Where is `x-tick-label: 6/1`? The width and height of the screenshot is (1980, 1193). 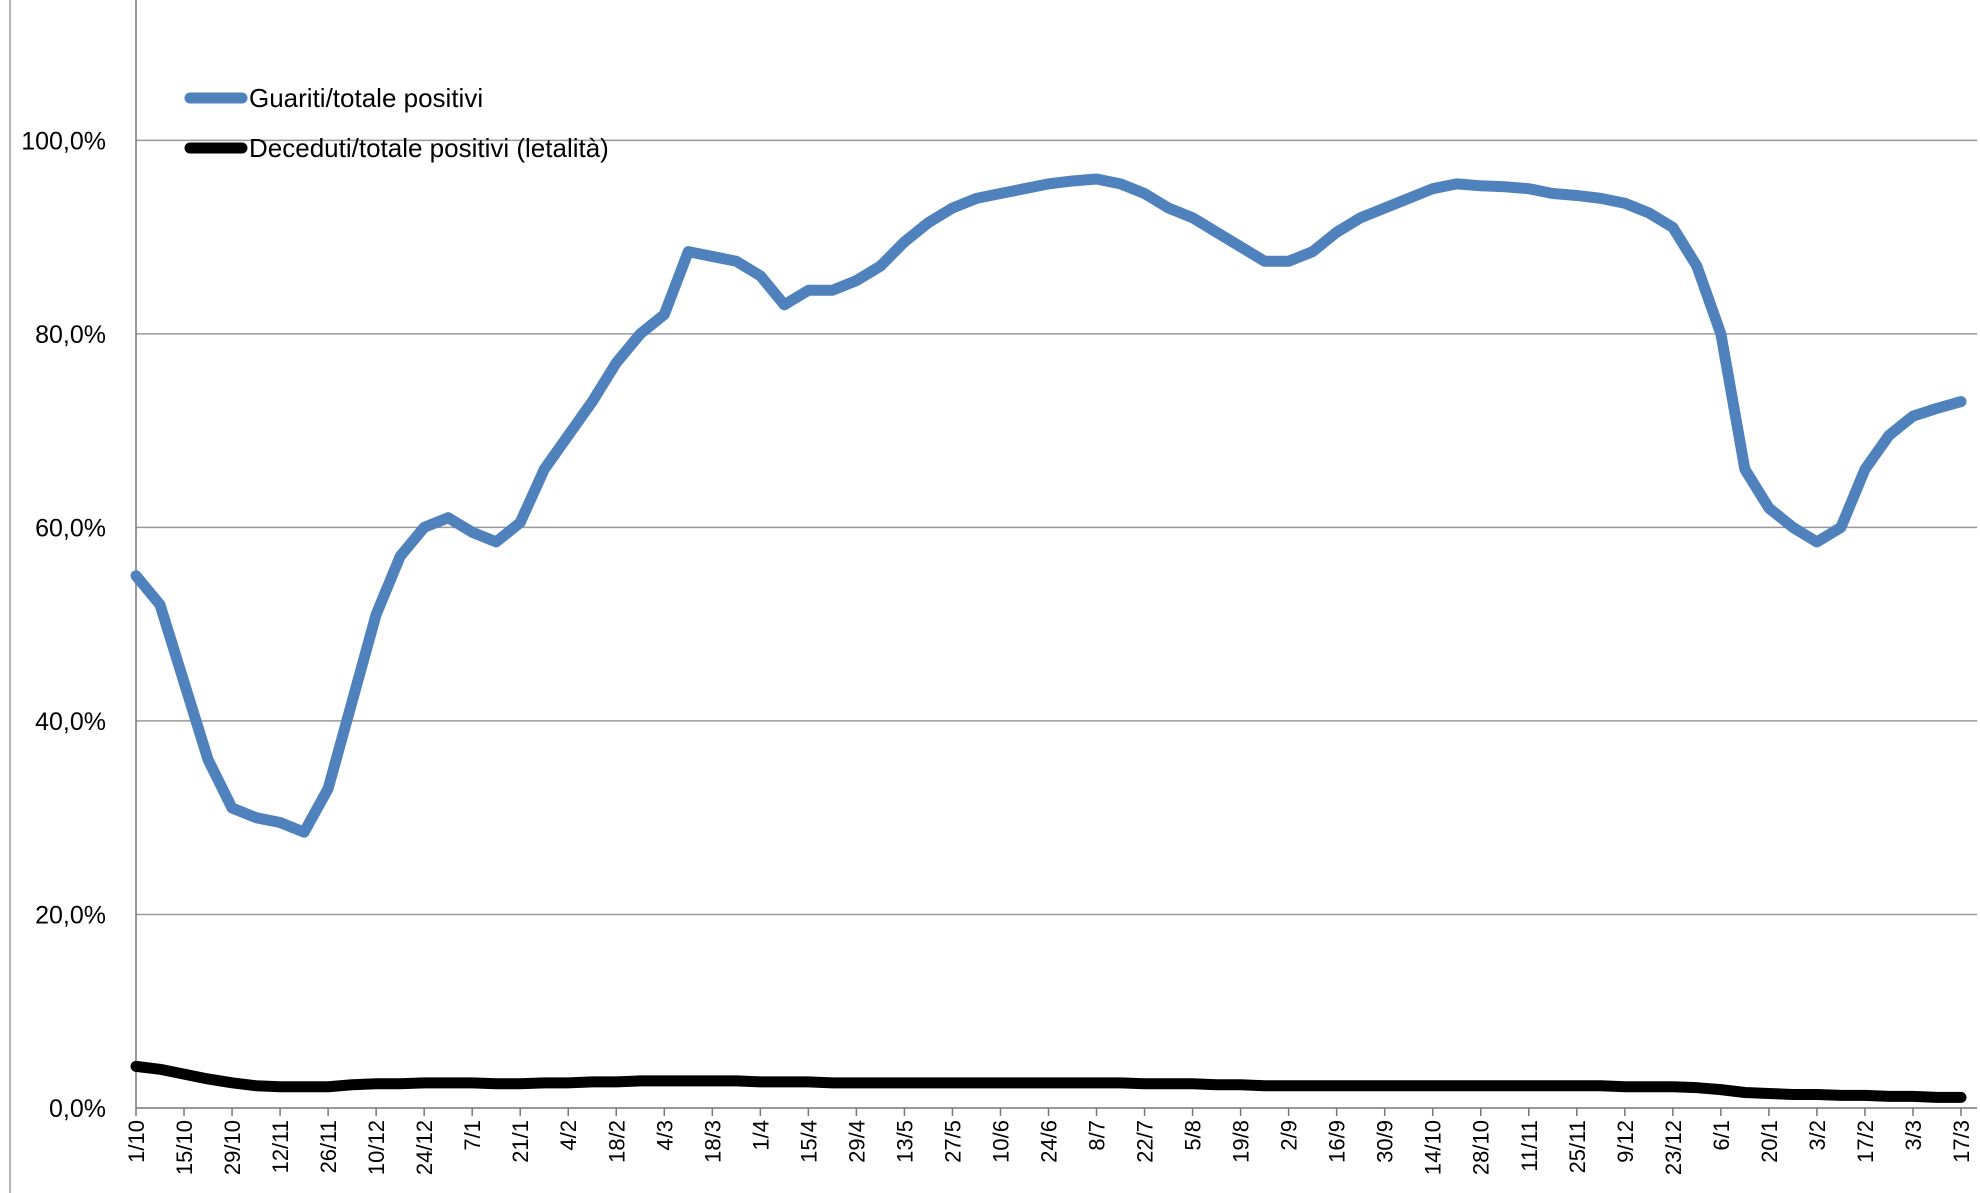 x-tick-label: 6/1 is located at coordinates (1721, 1135).